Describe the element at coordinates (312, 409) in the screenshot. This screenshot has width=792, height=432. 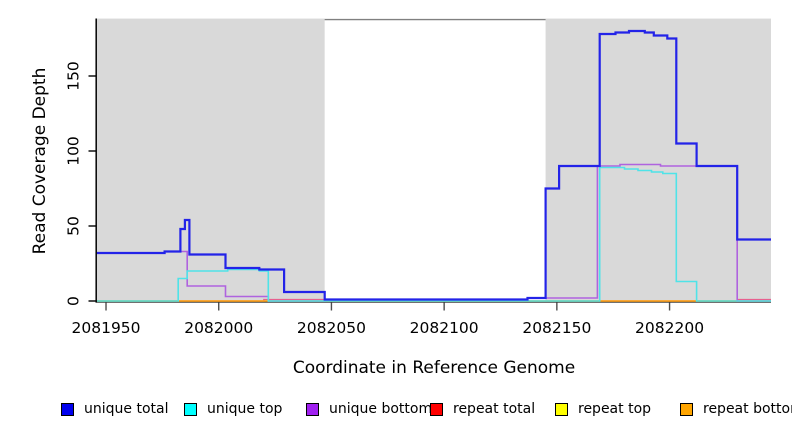
I see `legend-swatch-unique-bottom` at that location.